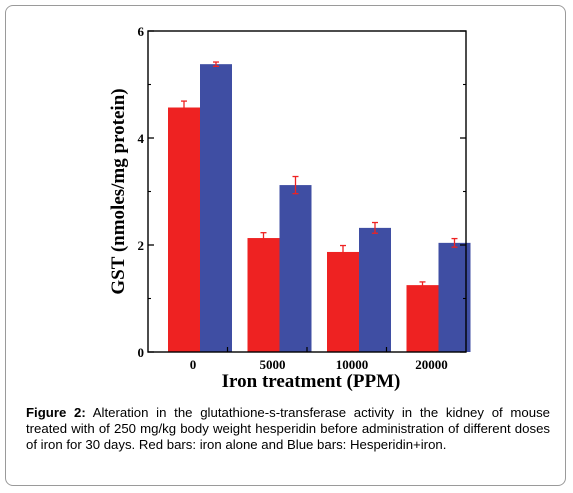  What do you see at coordinates (319, 359) in the screenshot?
I see `x-axis-ticks: 0 5000 10000 20000` at bounding box center [319, 359].